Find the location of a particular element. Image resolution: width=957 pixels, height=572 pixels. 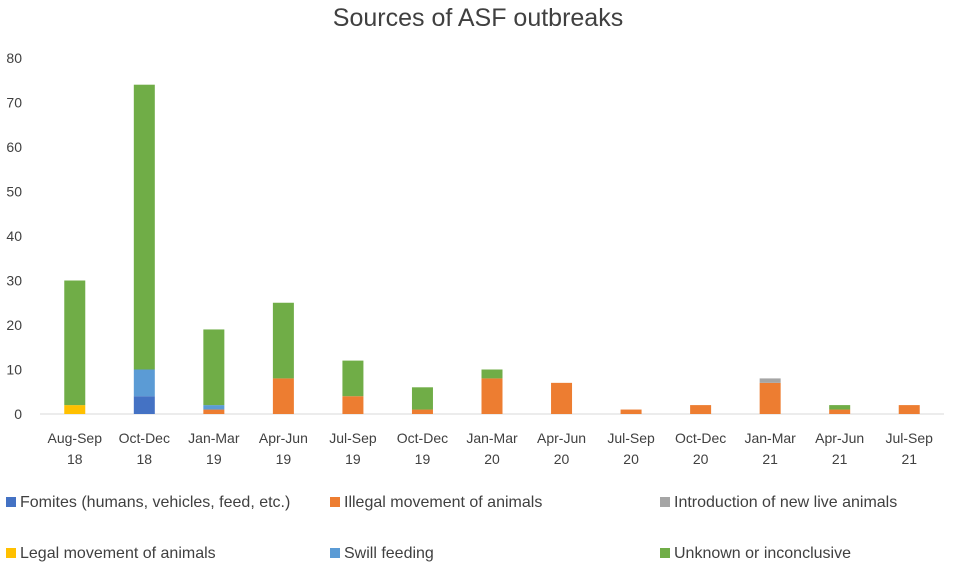

legend-item: Illegal movement of animals is located at coordinates (436, 502).